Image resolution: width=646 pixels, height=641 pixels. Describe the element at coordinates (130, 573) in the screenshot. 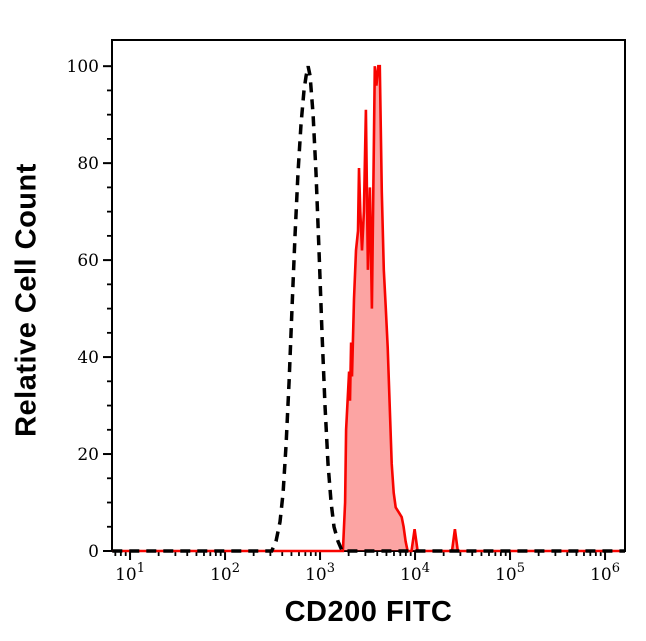

I see `x-axis-tick-label: 10¹` at that location.